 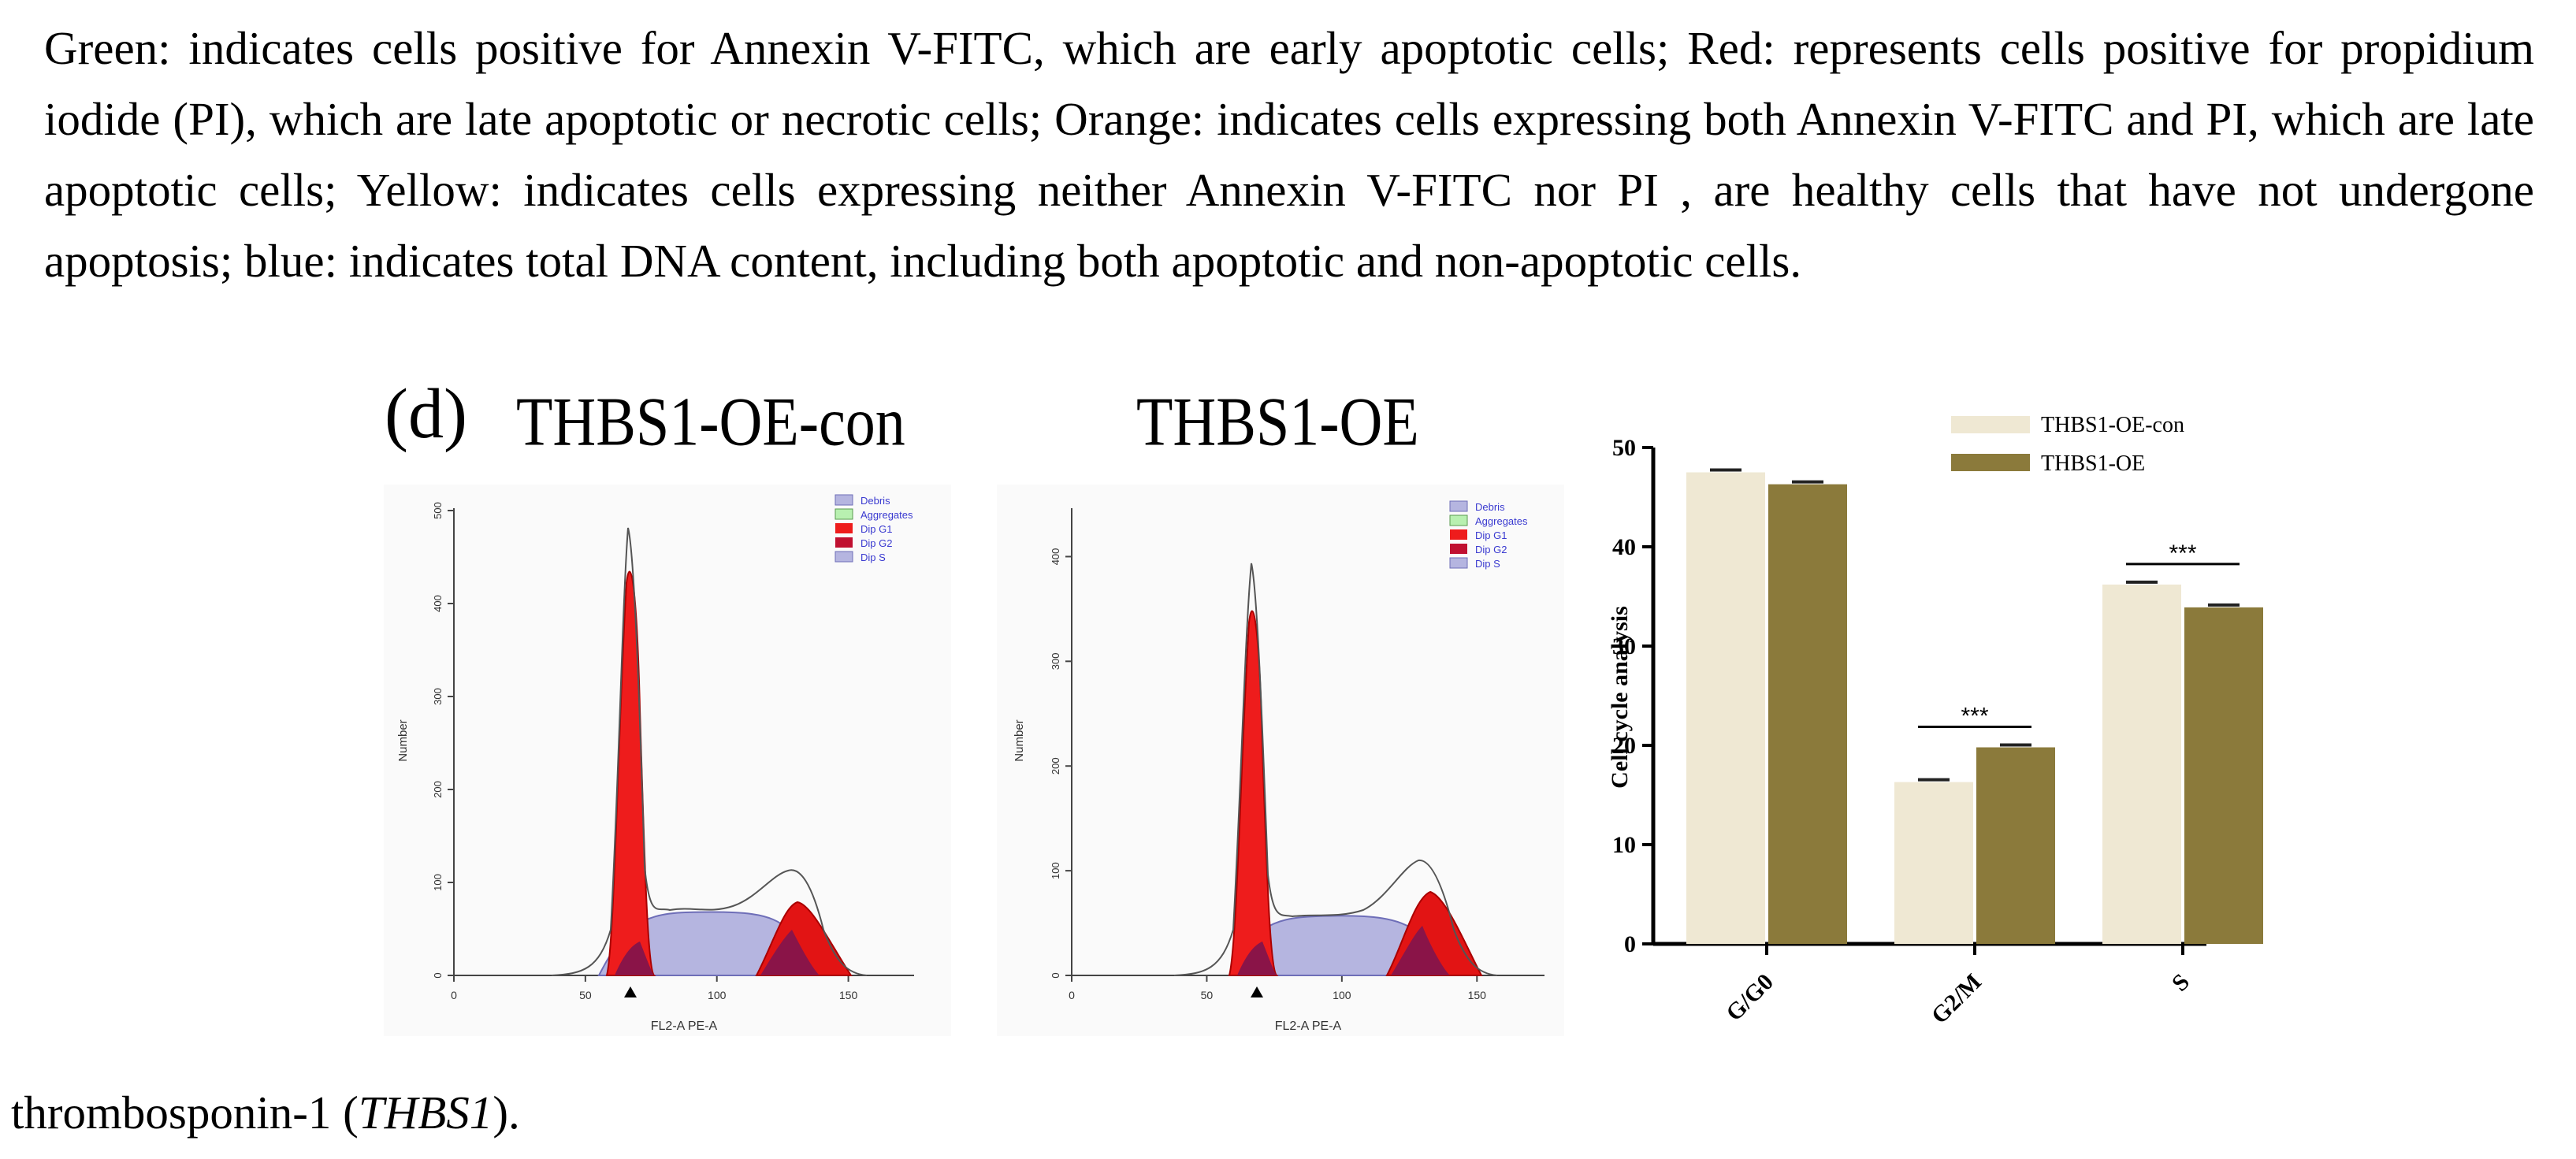 I want to click on bar-legend: THBS1-OE-con THBS1-OE, so click(x=2067, y=445).